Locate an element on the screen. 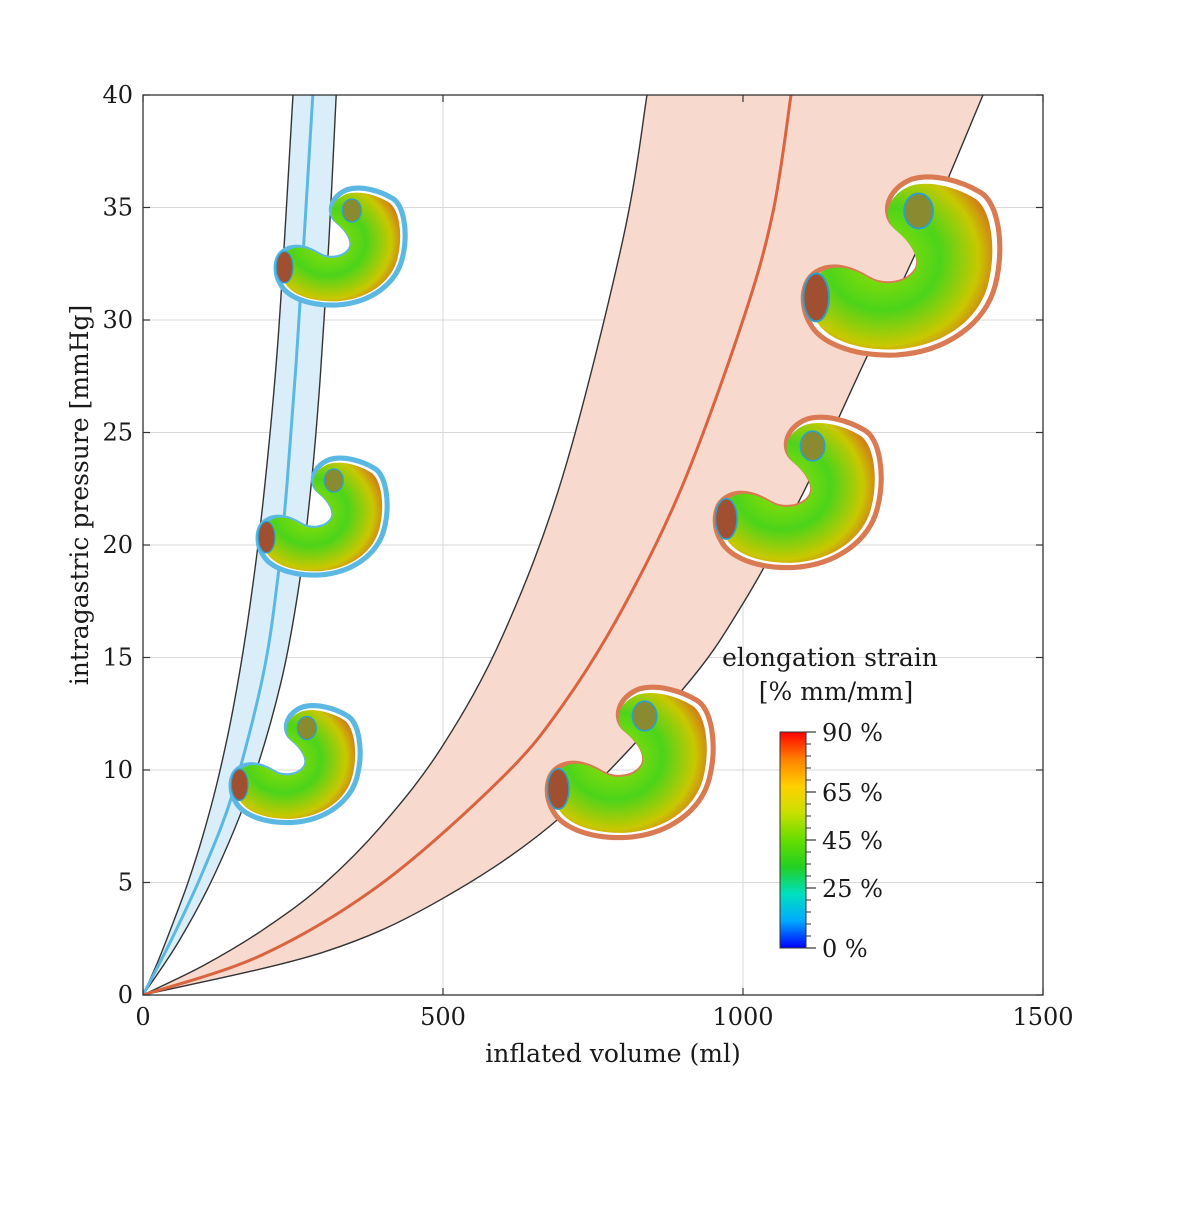  y-tick-label: 20 is located at coordinates (117, 545).